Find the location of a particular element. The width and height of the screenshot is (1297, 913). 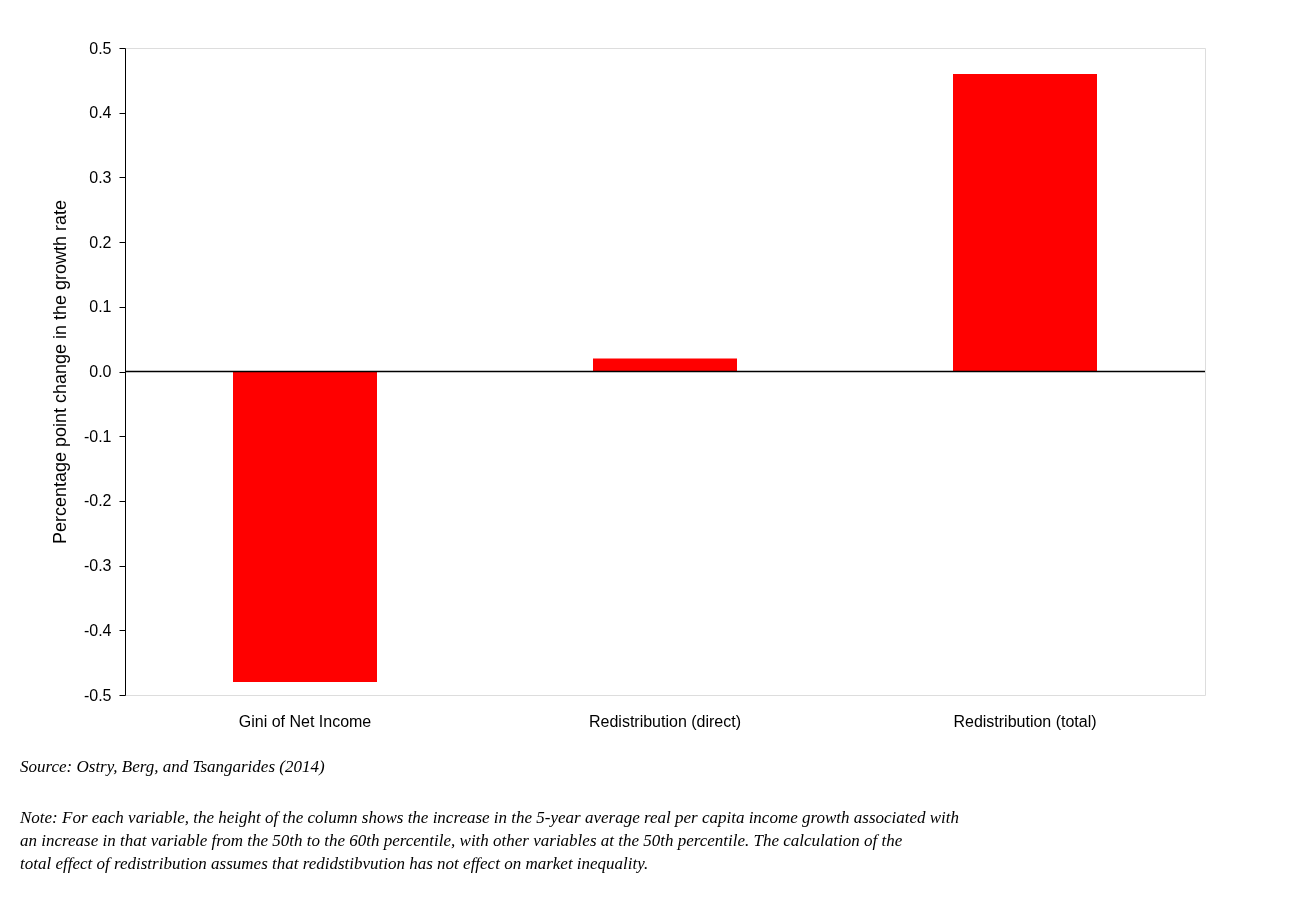

y-tick-label: 0.5 is located at coordinates (100, 48).